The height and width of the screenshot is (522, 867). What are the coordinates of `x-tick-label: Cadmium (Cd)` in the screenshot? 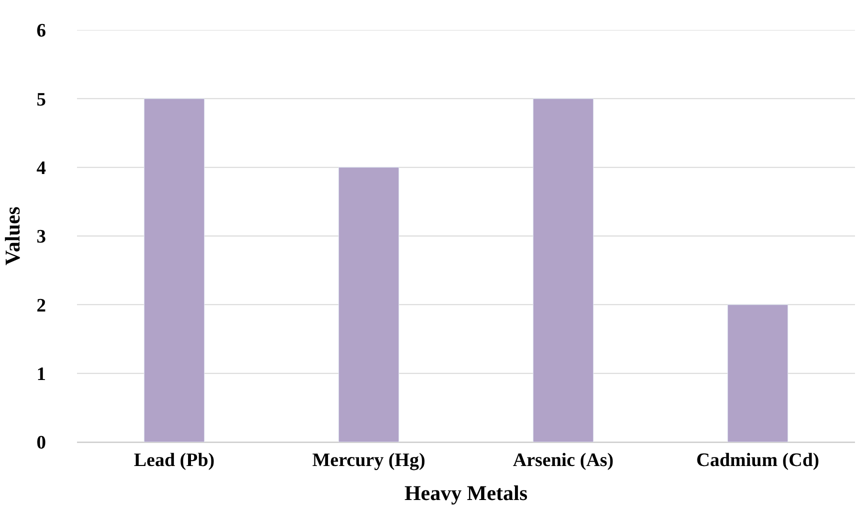 It's located at (758, 460).